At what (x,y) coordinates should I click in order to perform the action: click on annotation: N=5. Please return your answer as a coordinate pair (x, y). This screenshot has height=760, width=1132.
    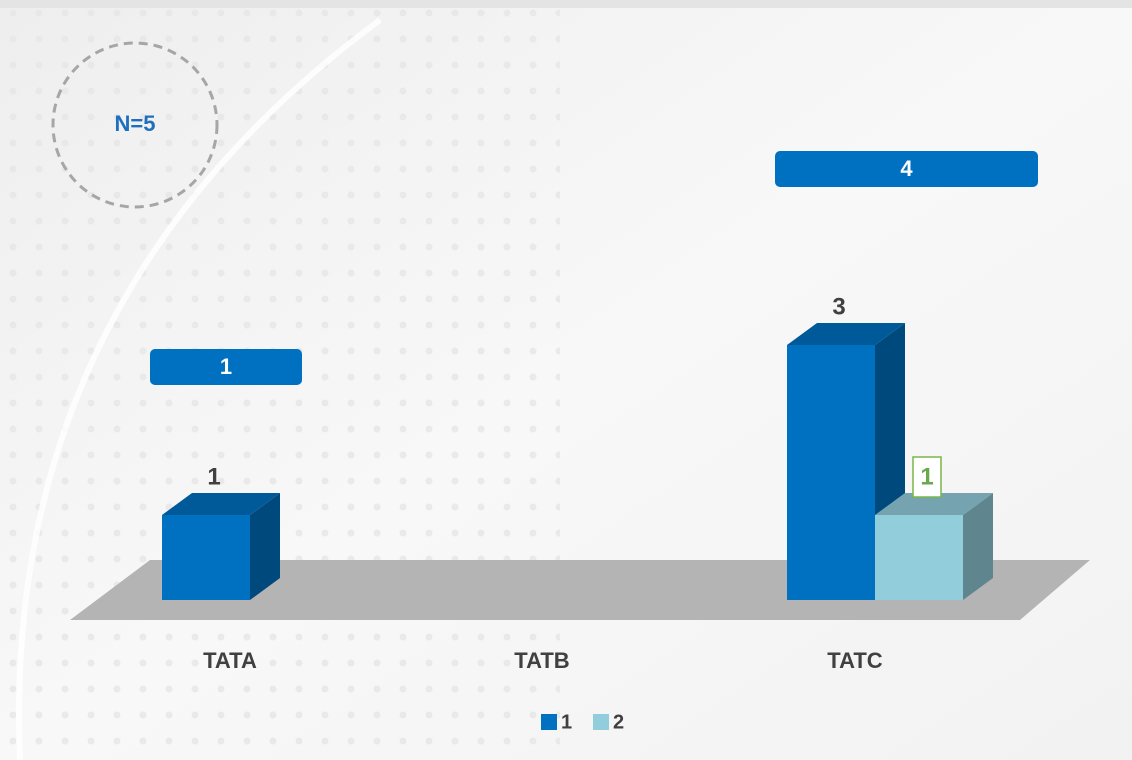
    Looking at the image, I should click on (135, 123).